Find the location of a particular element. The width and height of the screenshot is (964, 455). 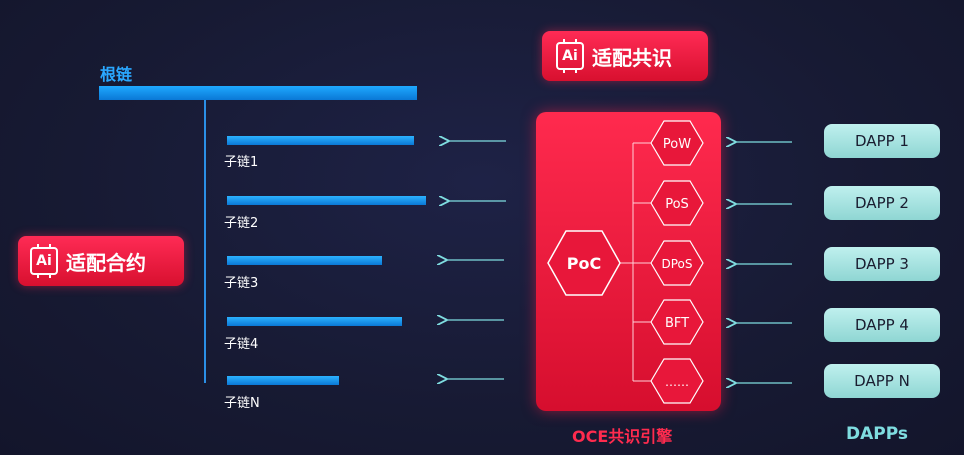

sub-chain-label-1: 子链1 is located at coordinates (241, 162).